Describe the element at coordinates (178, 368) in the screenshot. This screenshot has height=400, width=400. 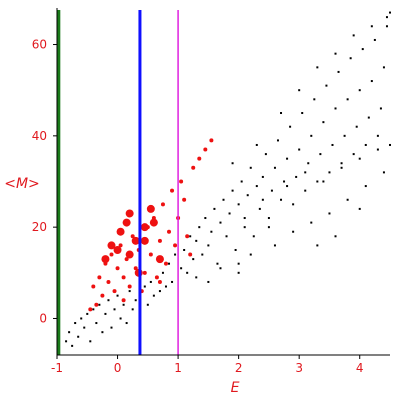
I see `x-tick-label: 1` at that location.